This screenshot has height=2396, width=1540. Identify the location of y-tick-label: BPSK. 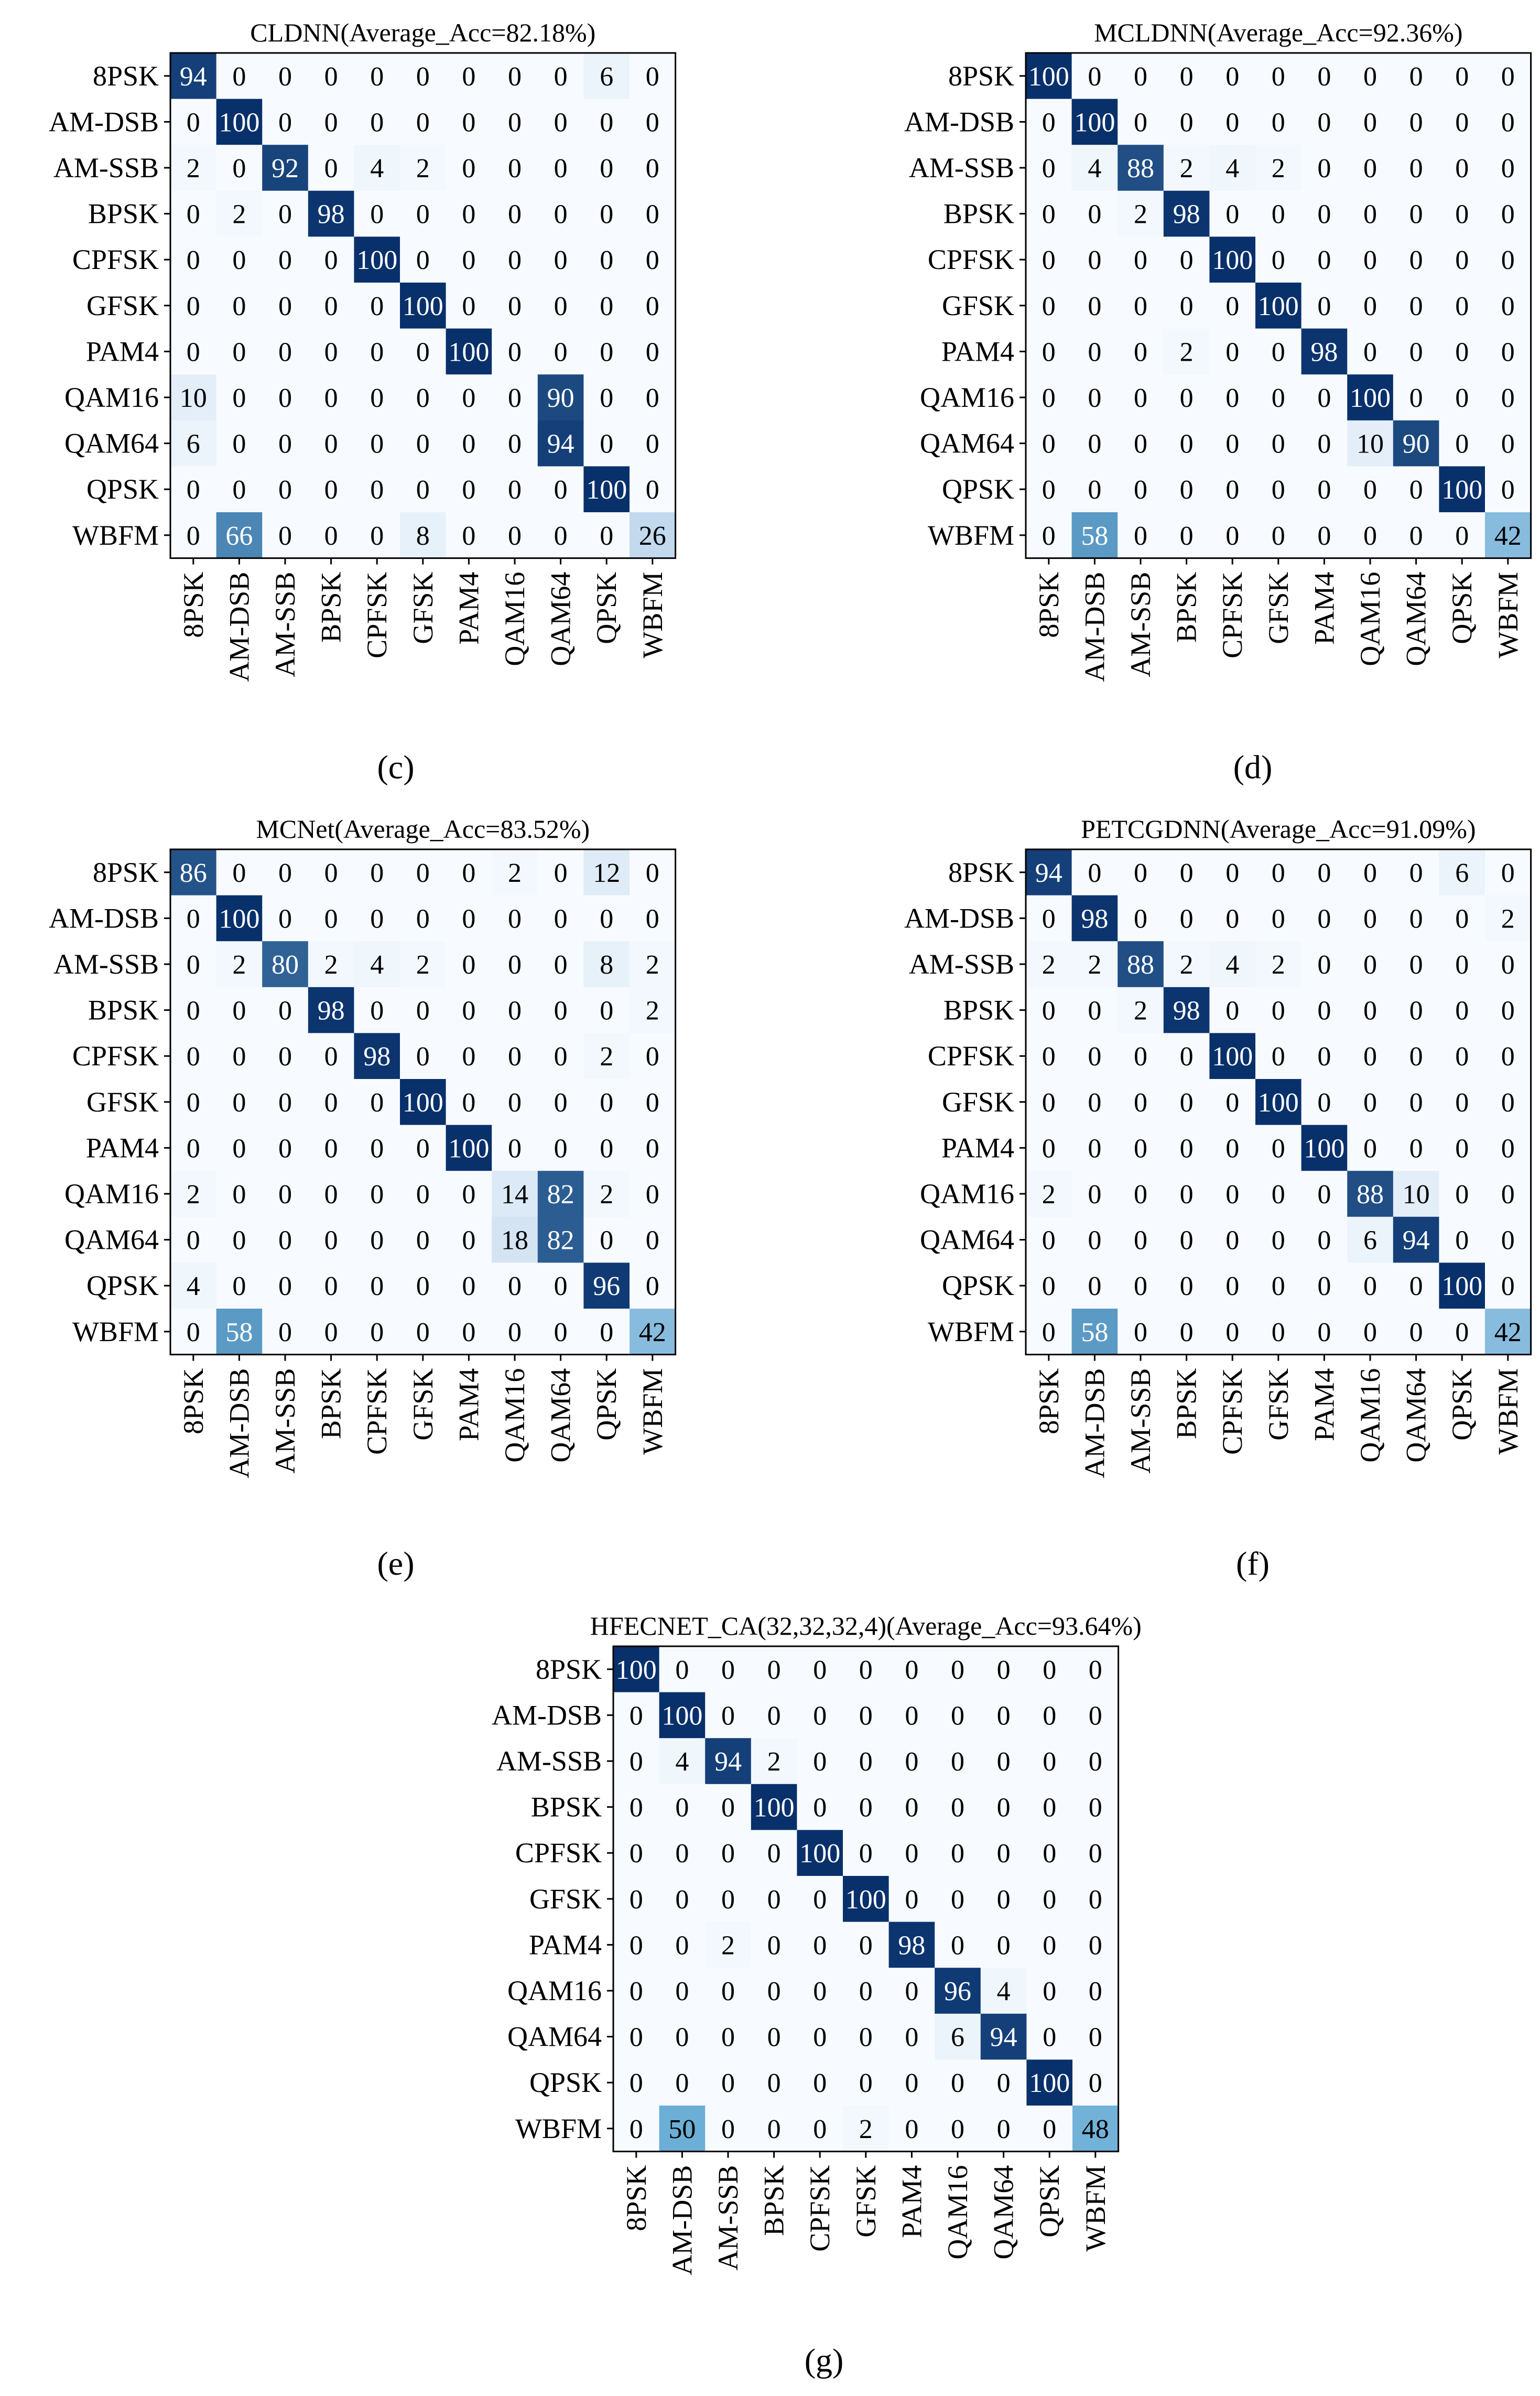
(979, 1010).